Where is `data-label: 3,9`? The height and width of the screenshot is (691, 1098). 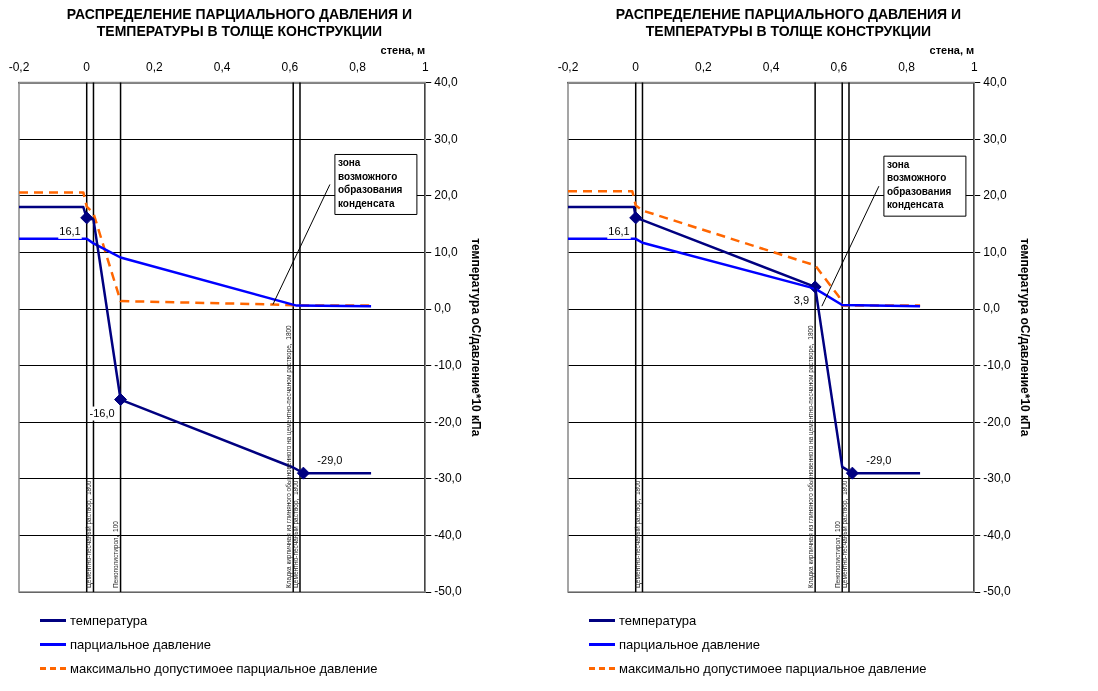 data-label: 3,9 is located at coordinates (801, 299).